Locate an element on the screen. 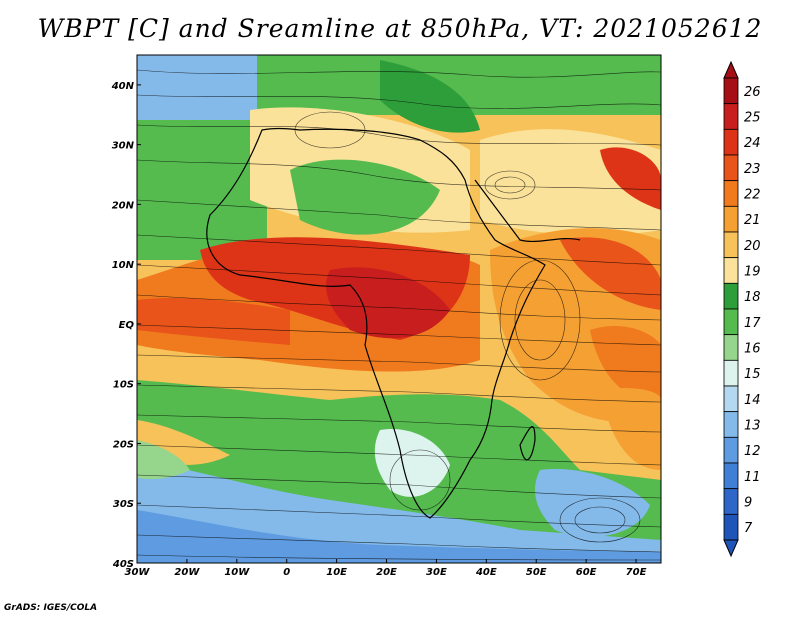 This screenshot has height=618, width=800. latitude-axis: 40N 30N 20N 10N EQ 10S 20S 30S 40S is located at coordinates (126, 325).